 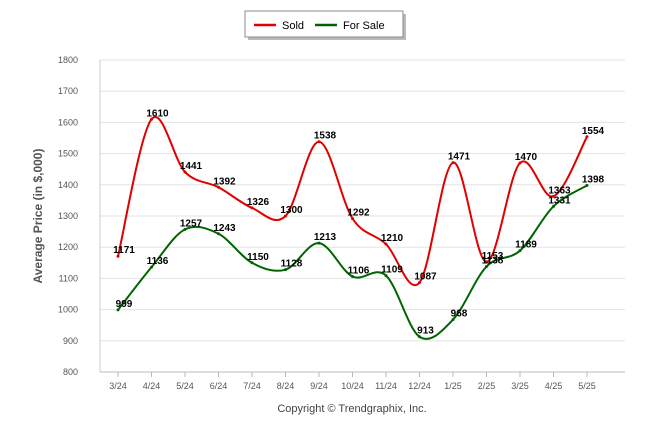 What do you see at coordinates (118, 386) in the screenshot?
I see `x-tick-label: 3/24` at bounding box center [118, 386].